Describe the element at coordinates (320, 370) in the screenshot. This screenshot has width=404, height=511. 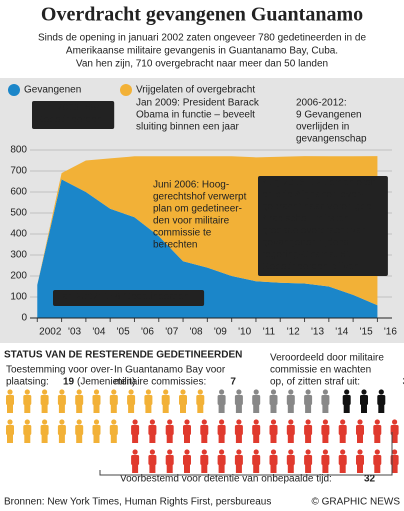
I see `group-label: commissie en wachten` at that location.